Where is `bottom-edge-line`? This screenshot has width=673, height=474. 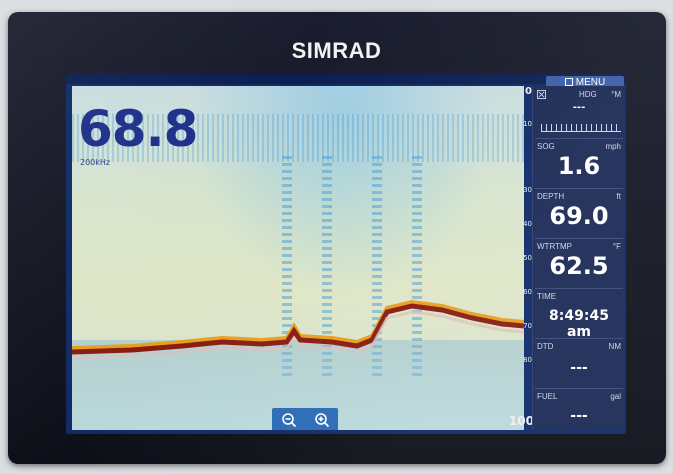
bottom-edge-line is located at coordinates (298, 324).